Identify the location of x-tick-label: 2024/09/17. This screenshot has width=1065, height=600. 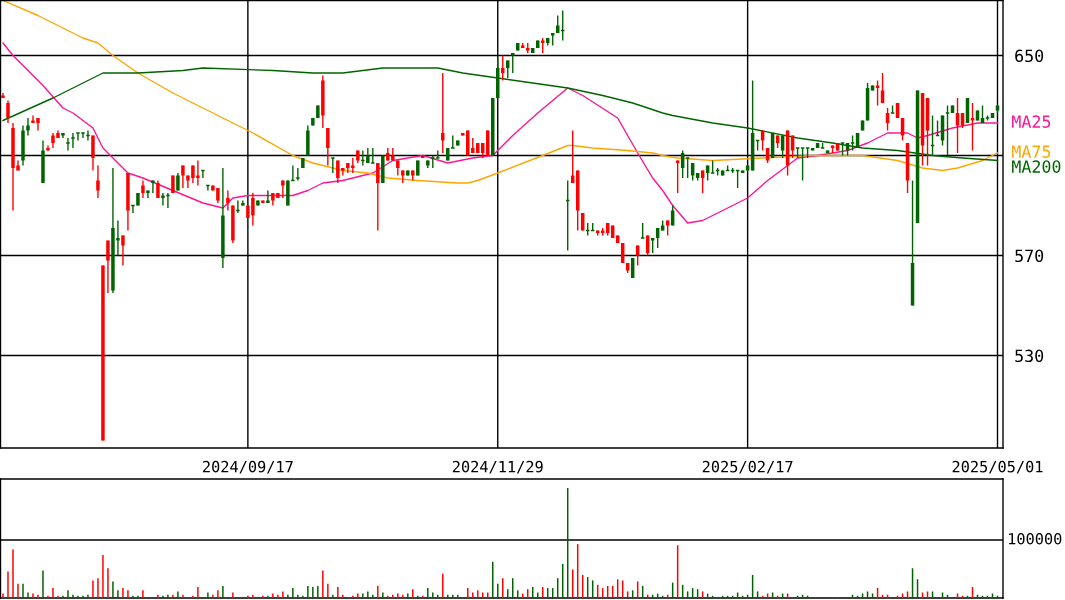
(248, 467).